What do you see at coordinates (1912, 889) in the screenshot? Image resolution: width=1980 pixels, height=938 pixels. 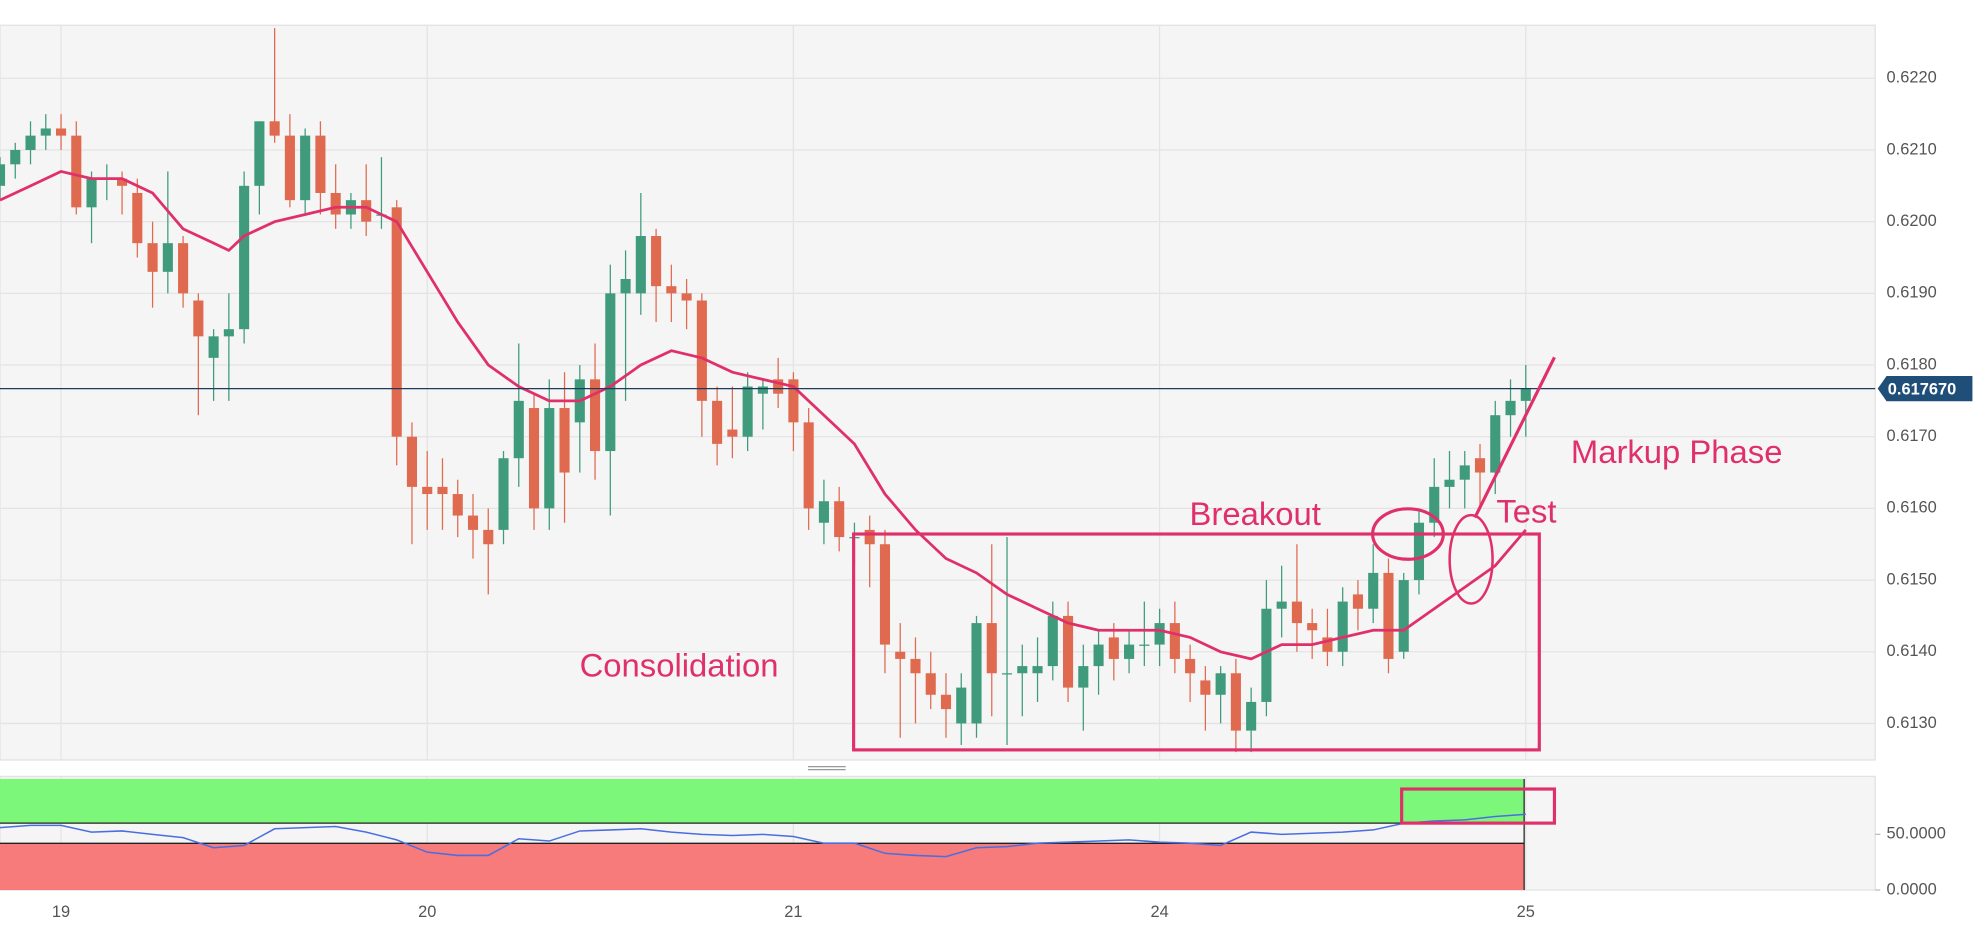 I see `y-tick-label: 0.0000` at bounding box center [1912, 889].